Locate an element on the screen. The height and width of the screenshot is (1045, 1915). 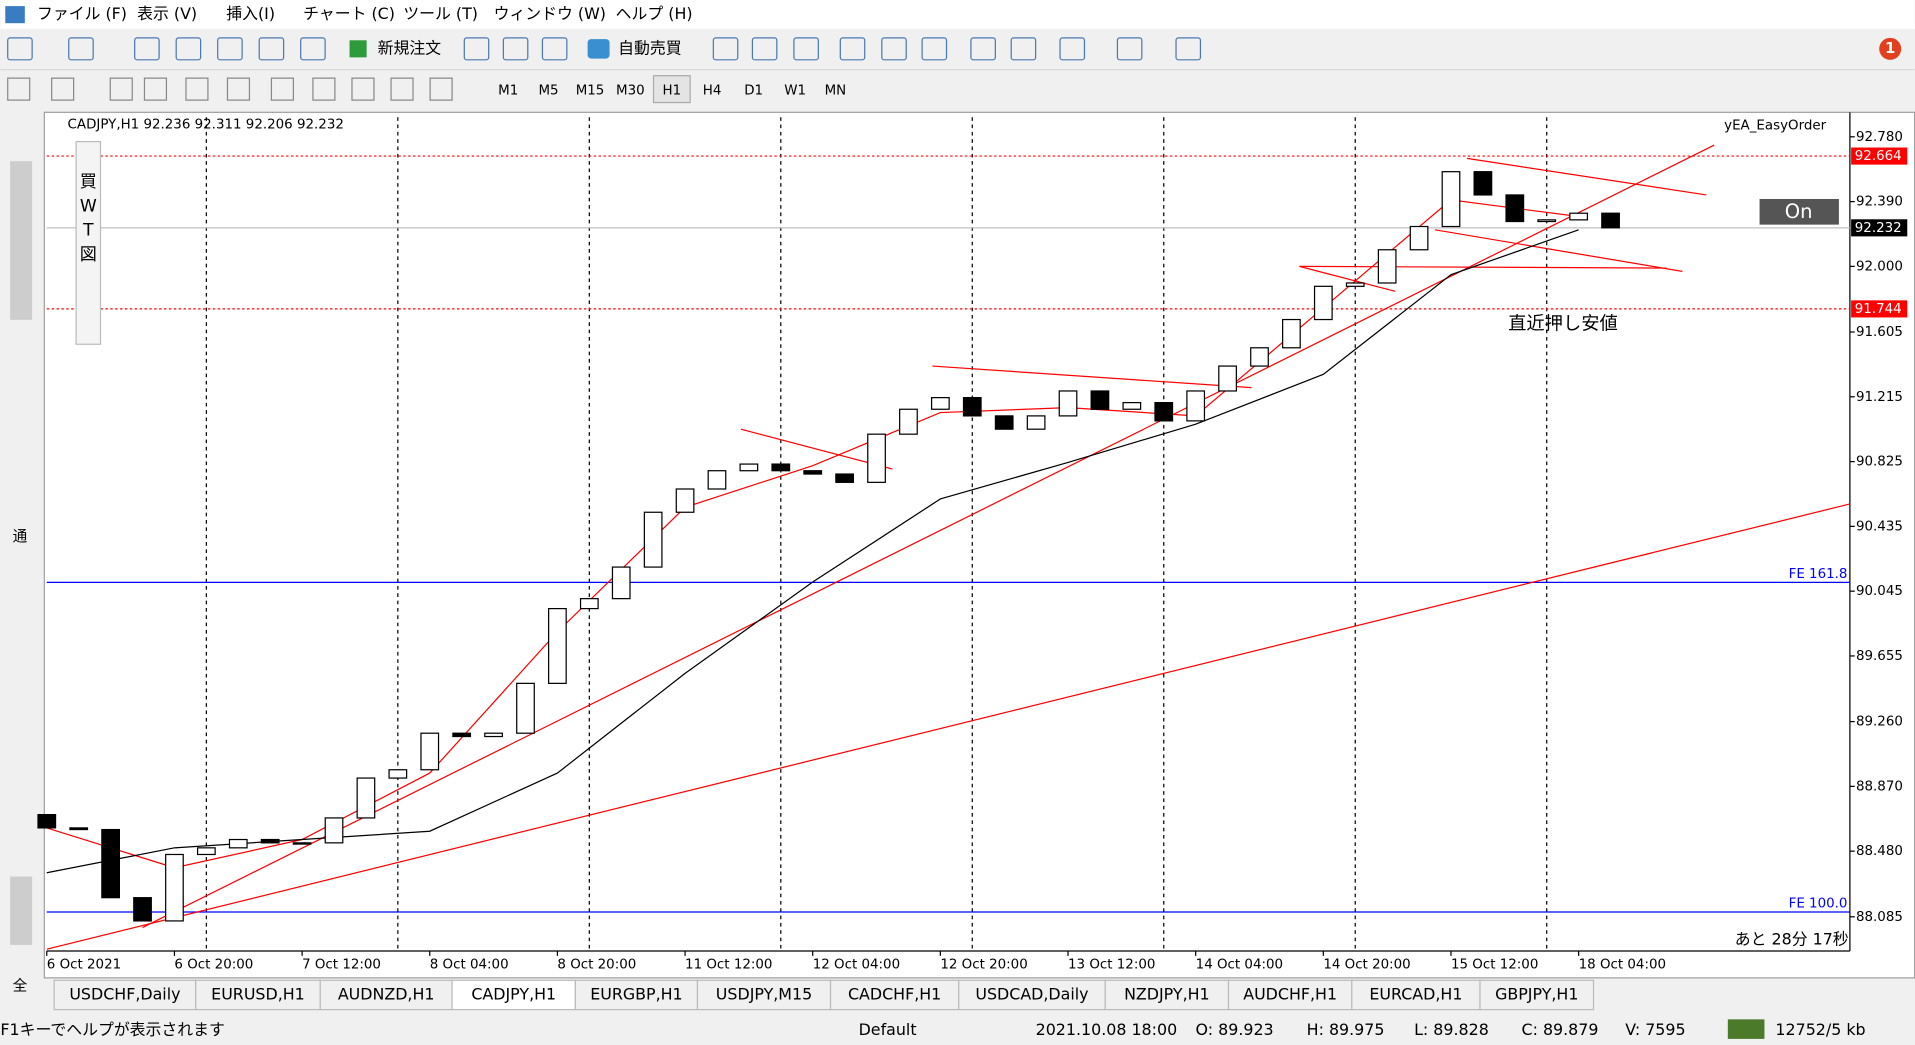
fibo-label: FE 161.8 is located at coordinates (1818, 574).